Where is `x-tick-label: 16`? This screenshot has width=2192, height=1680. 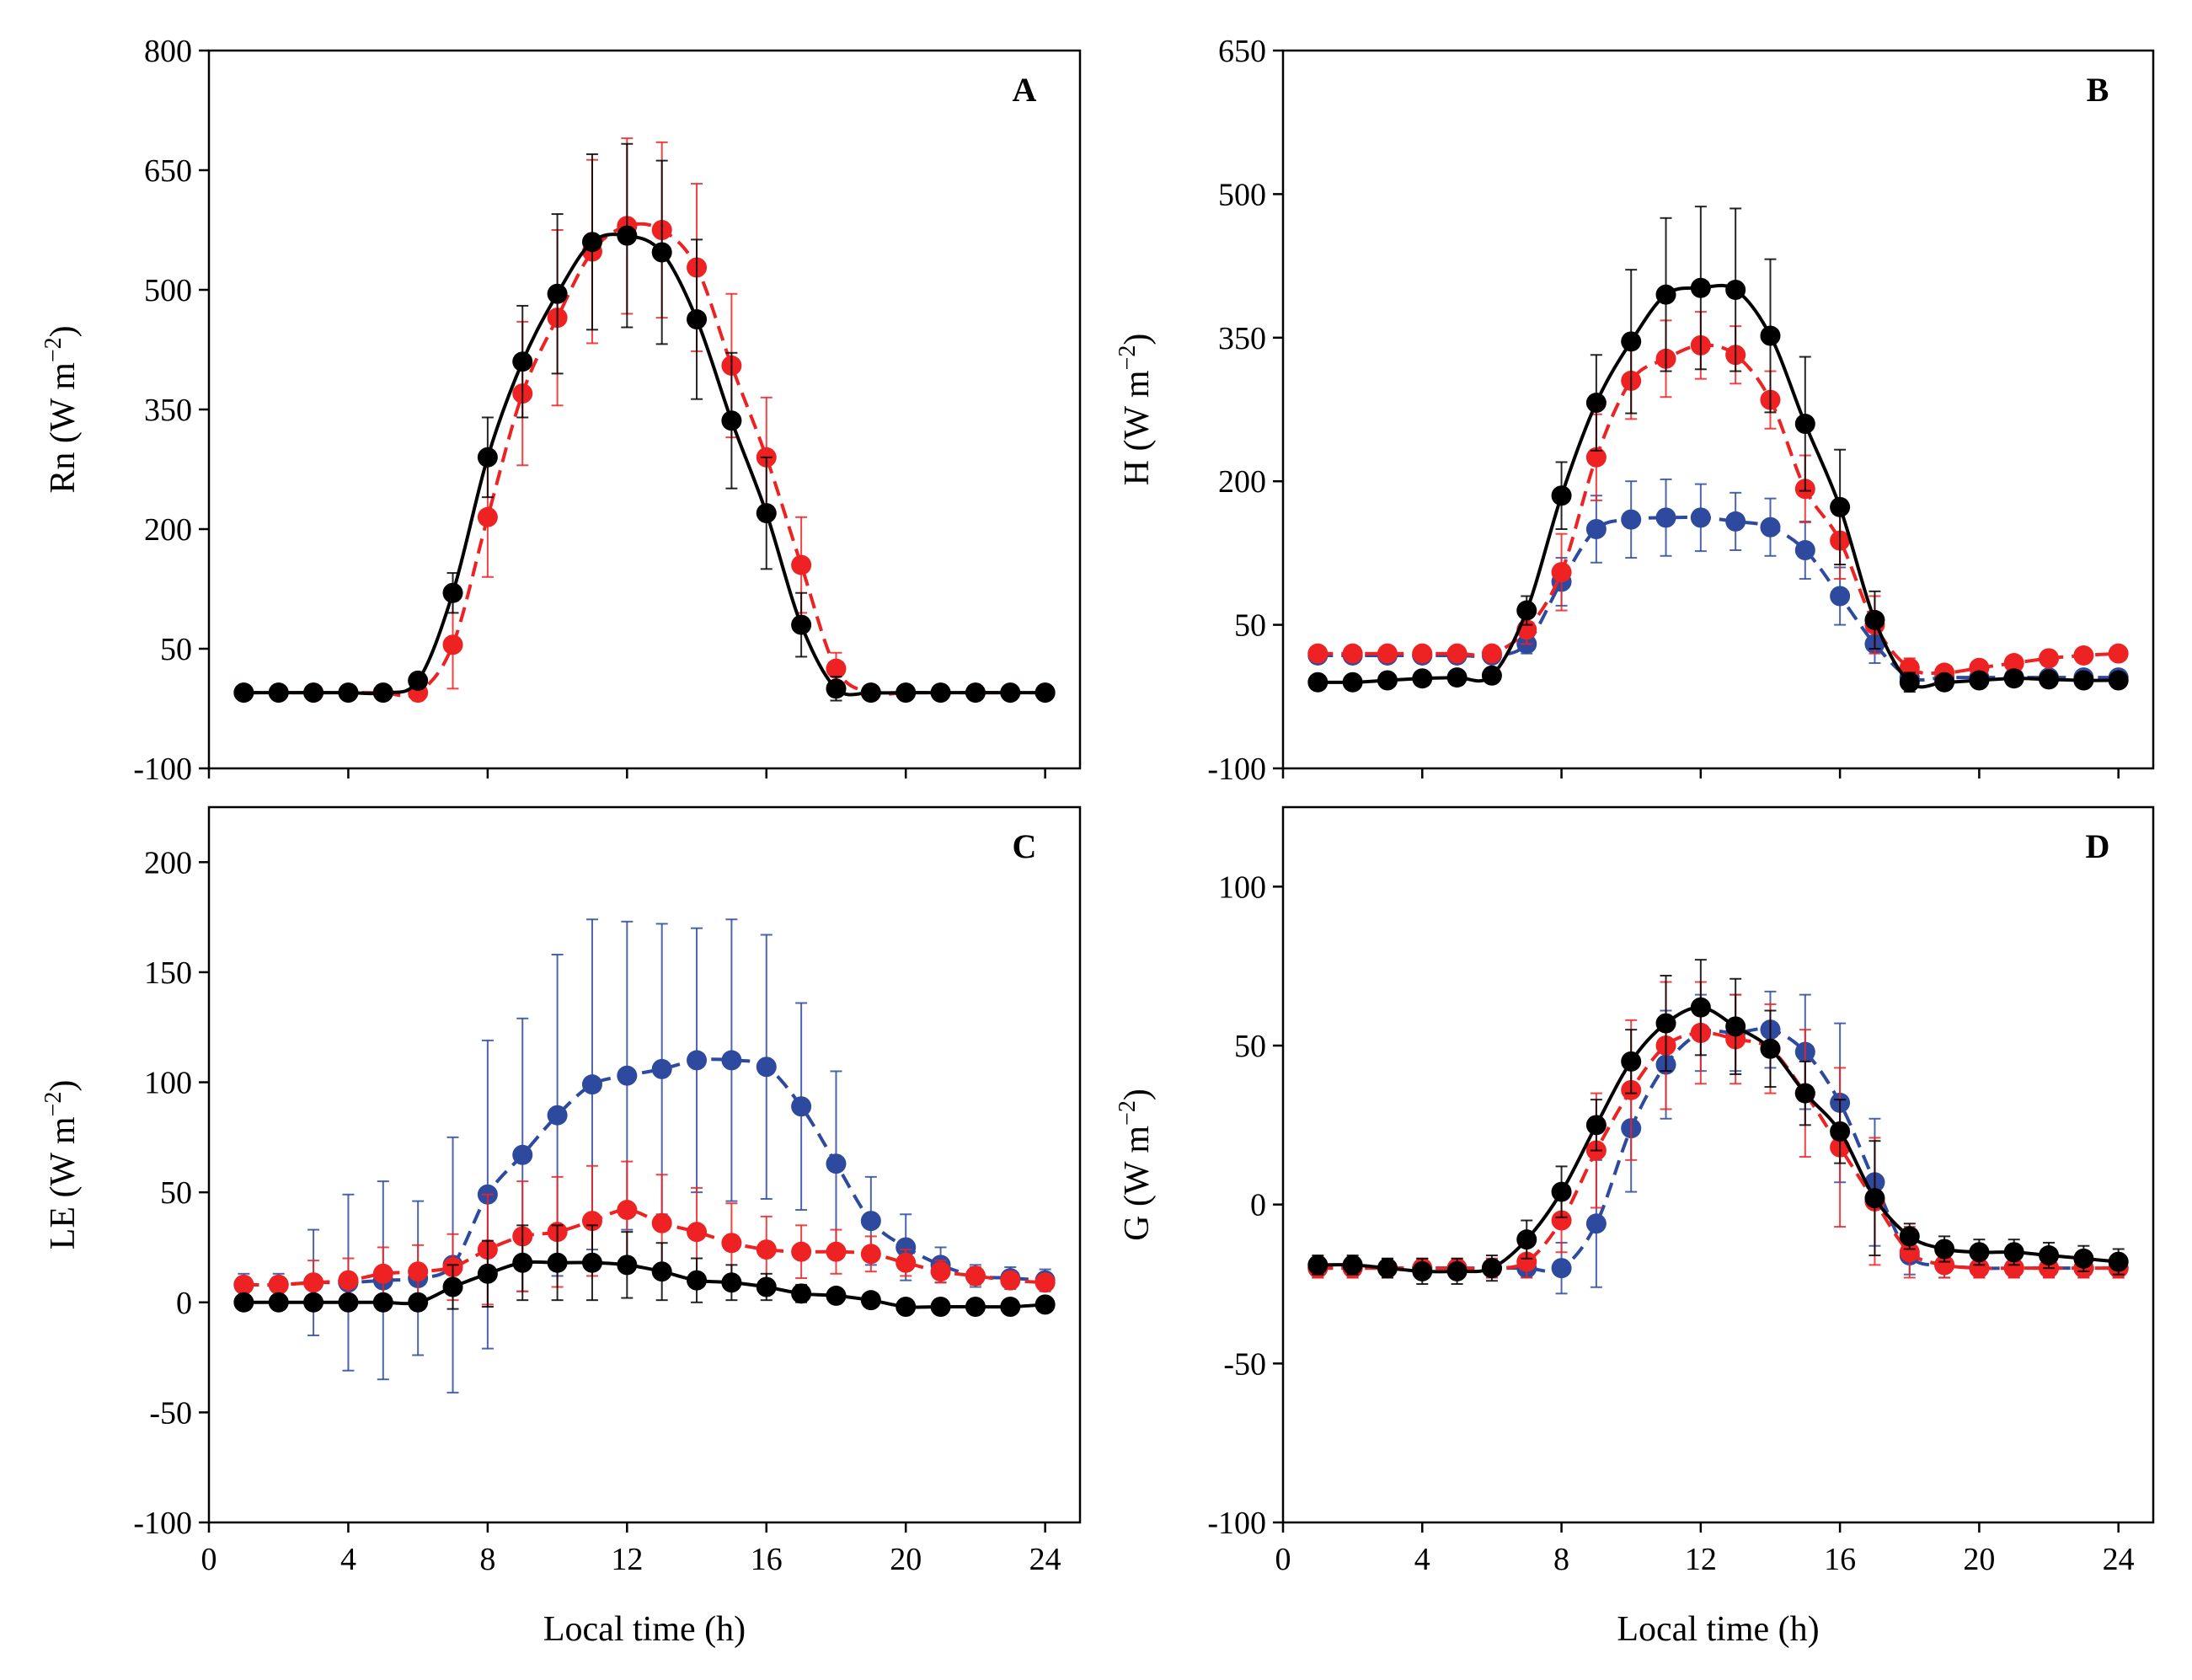 x-tick-label: 16 is located at coordinates (1840, 1559).